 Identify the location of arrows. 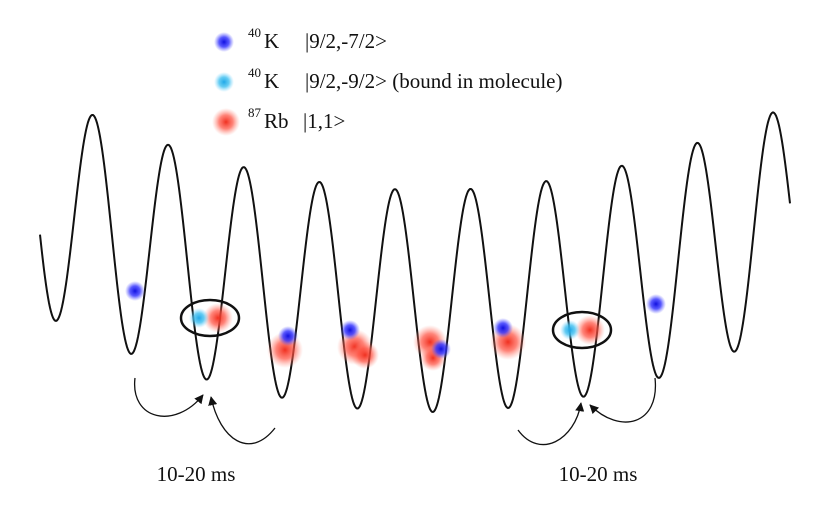
(395, 411).